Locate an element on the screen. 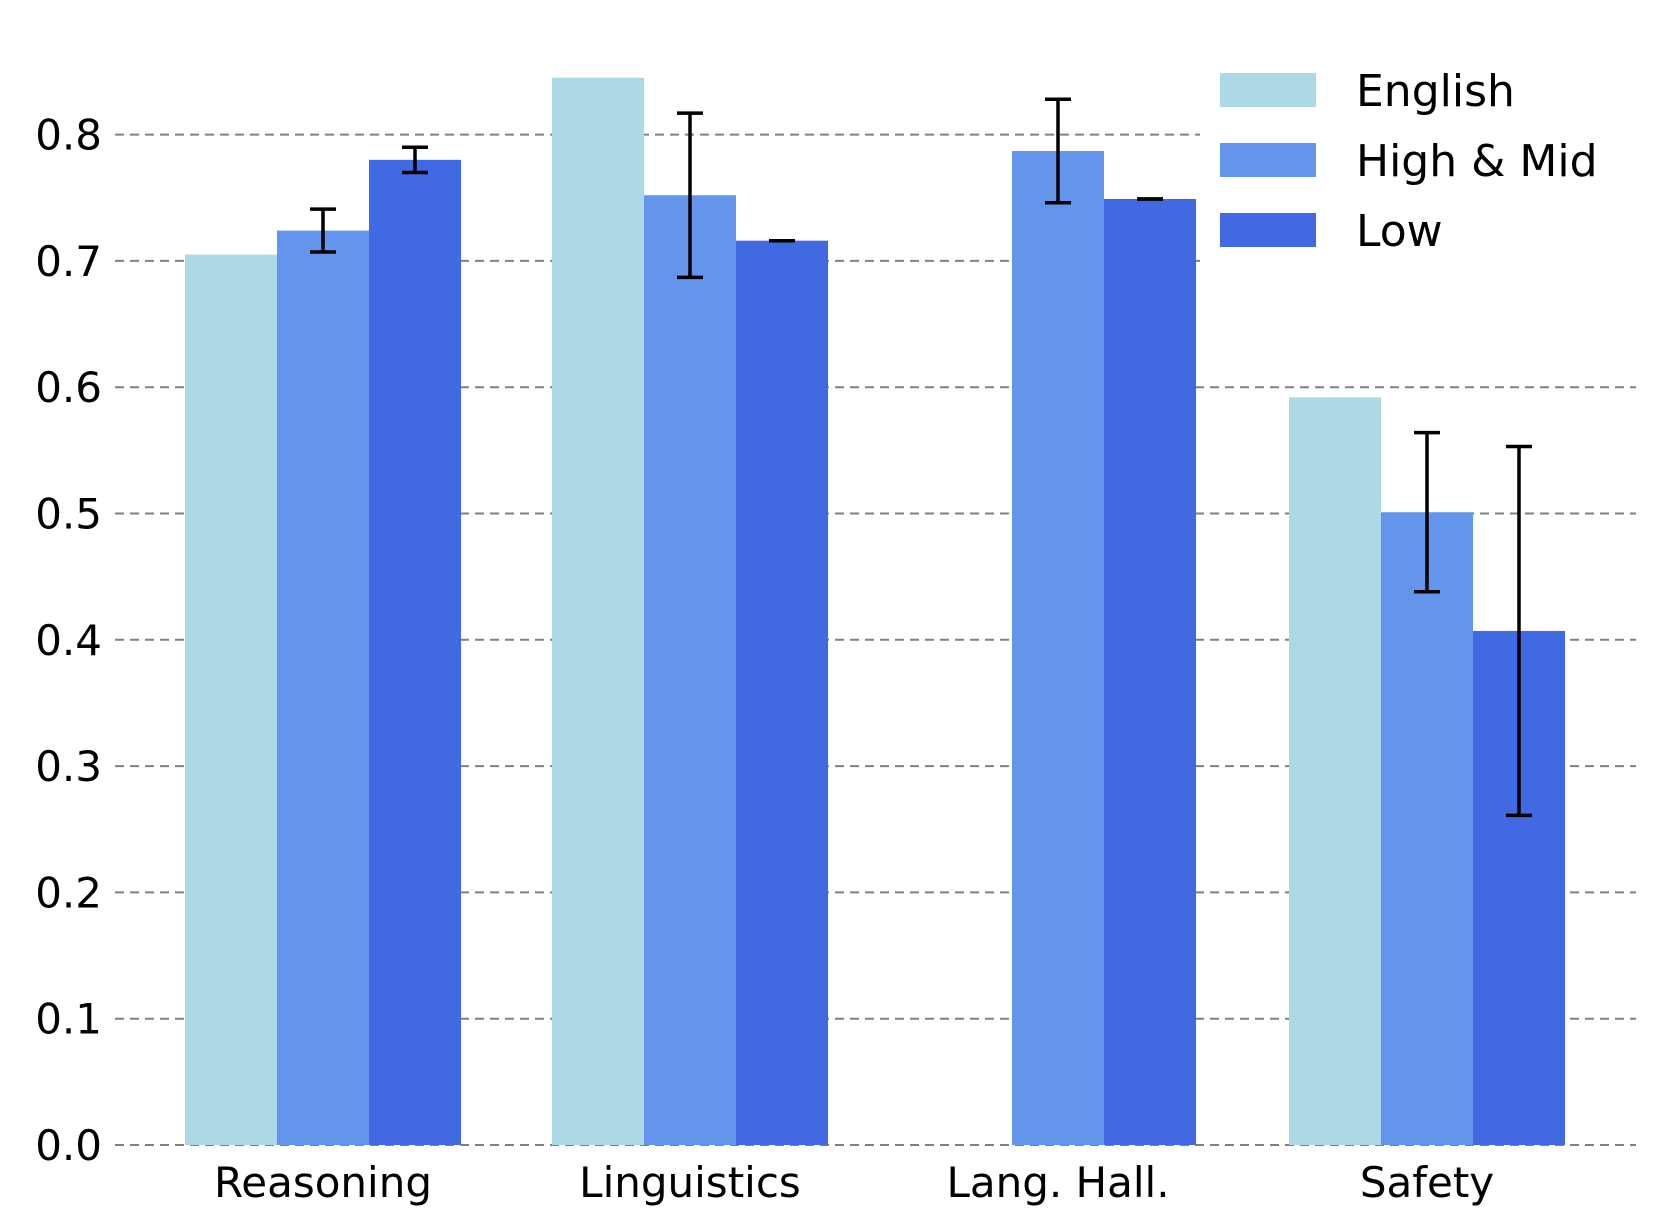 The image size is (1662, 1229). bar-english-reasoning is located at coordinates (231, 699).